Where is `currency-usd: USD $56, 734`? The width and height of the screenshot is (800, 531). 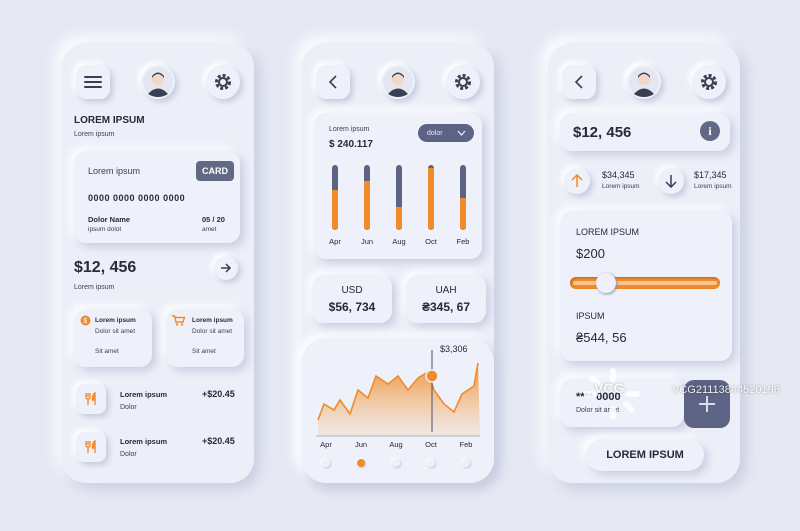
currency-usd: USD $56, 734 is located at coordinates (352, 299).